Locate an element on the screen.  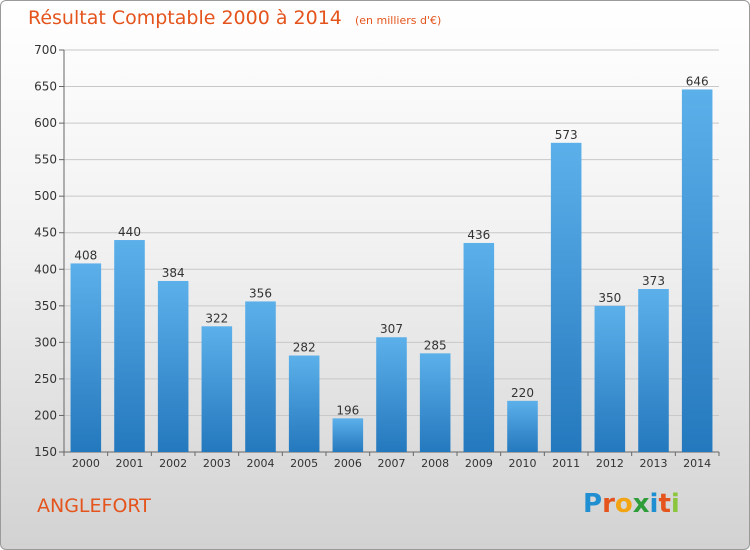
value-label: 408 is located at coordinates (85, 255).